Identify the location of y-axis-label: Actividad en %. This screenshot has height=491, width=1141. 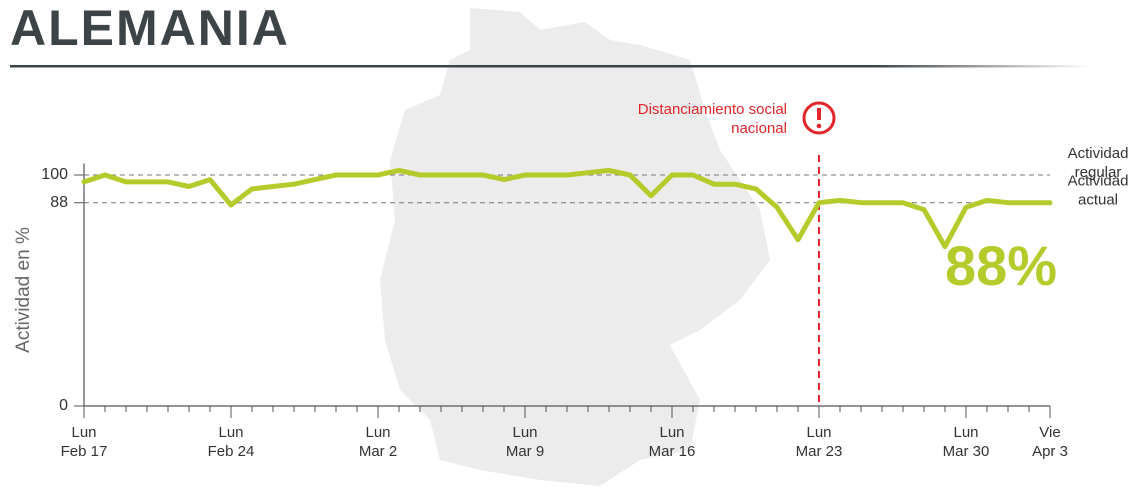
(23, 290).